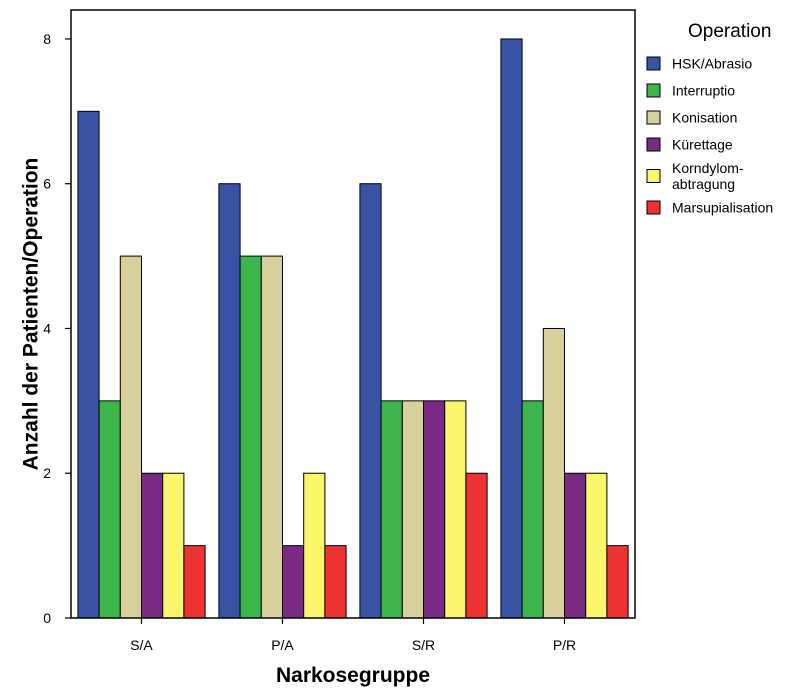  I want to click on y-tick-label: 8, so click(47, 39).